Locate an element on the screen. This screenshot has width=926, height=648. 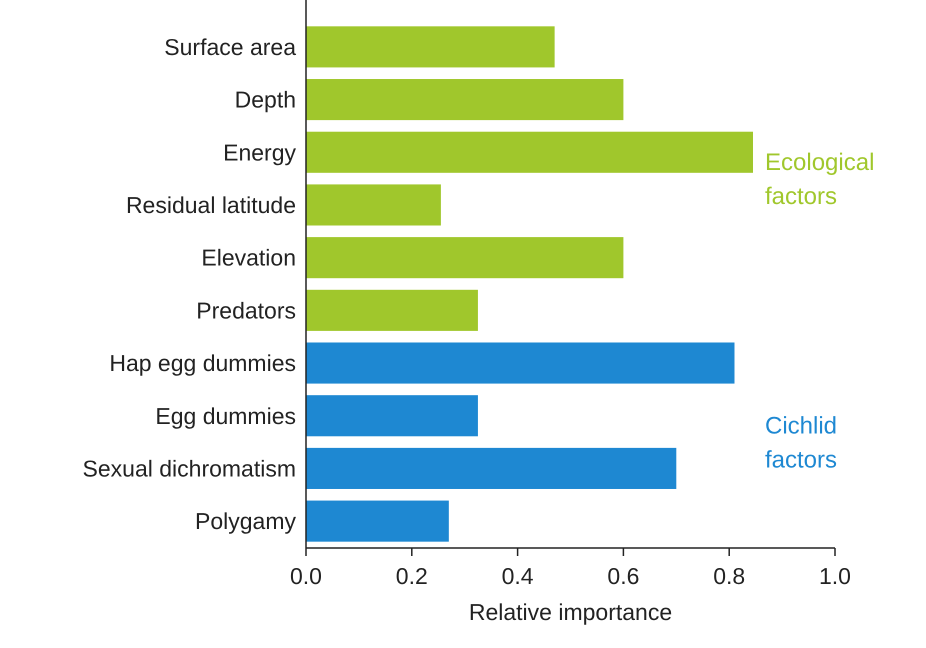
y-tick-label: Polygamy is located at coordinates (245, 521).